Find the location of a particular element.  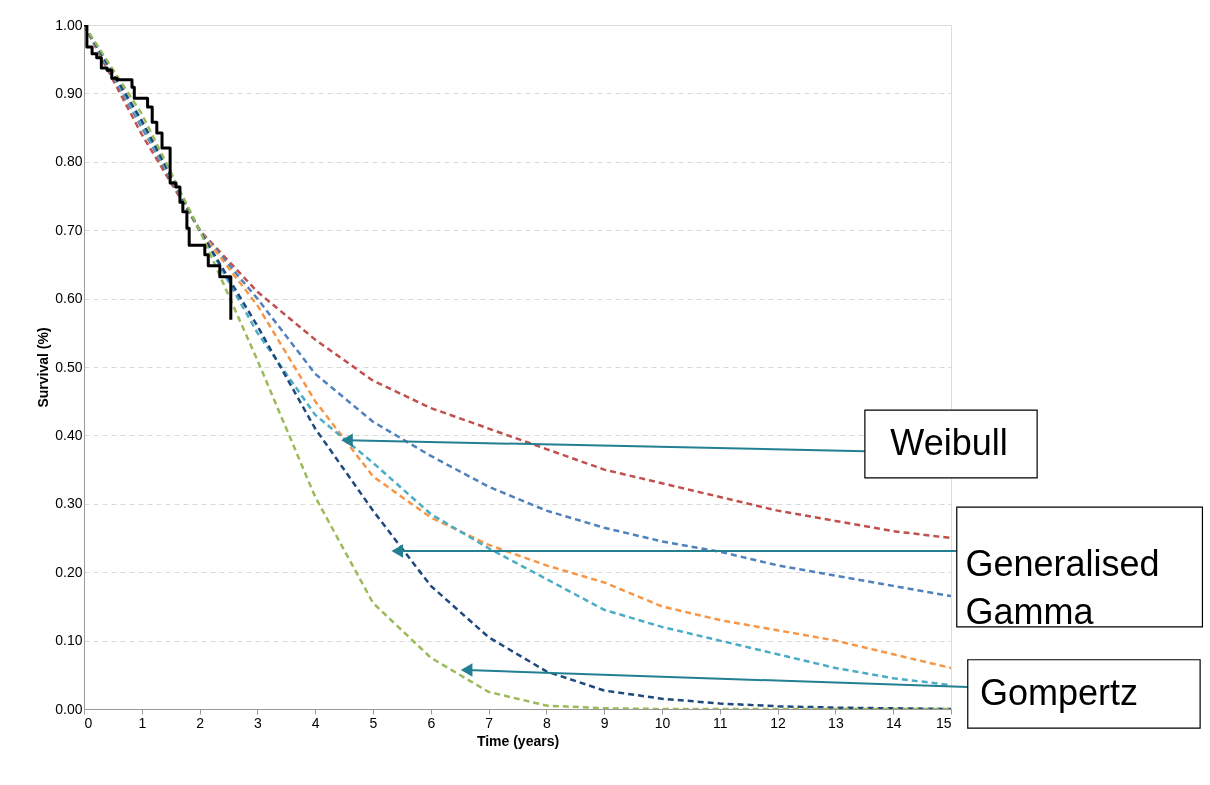

x-tick-label: 5 is located at coordinates (373, 722).